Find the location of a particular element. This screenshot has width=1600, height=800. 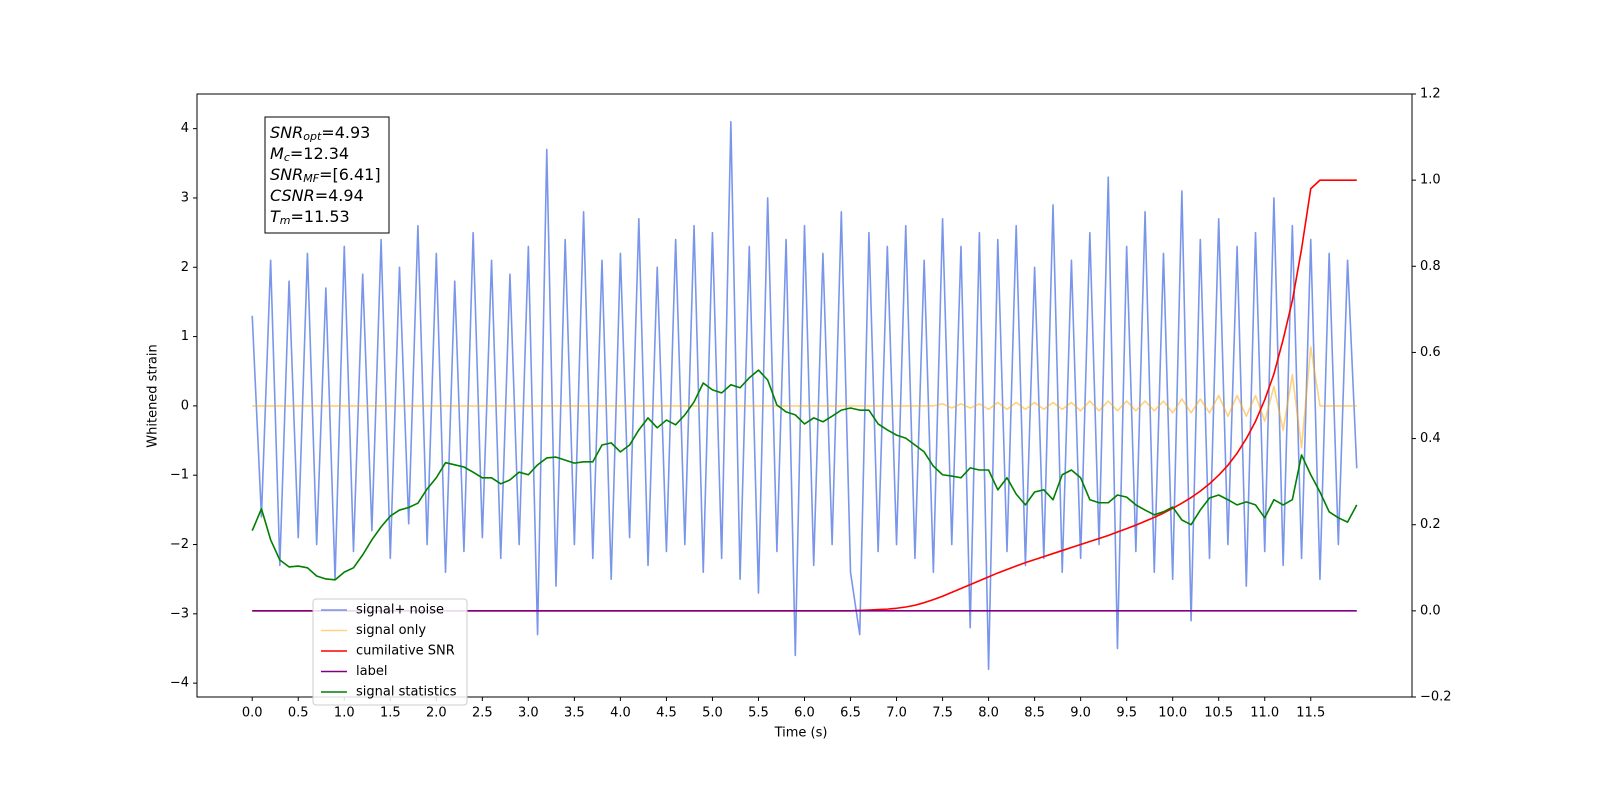

y-tick-label: 2 is located at coordinates (185, 267).